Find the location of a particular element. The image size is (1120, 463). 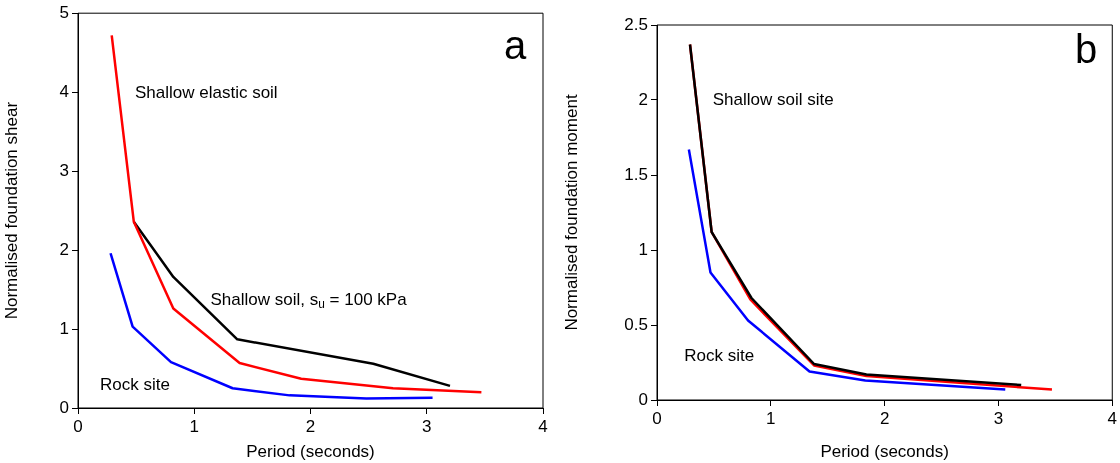

y-tick-label: 5 is located at coordinates (64, 12).